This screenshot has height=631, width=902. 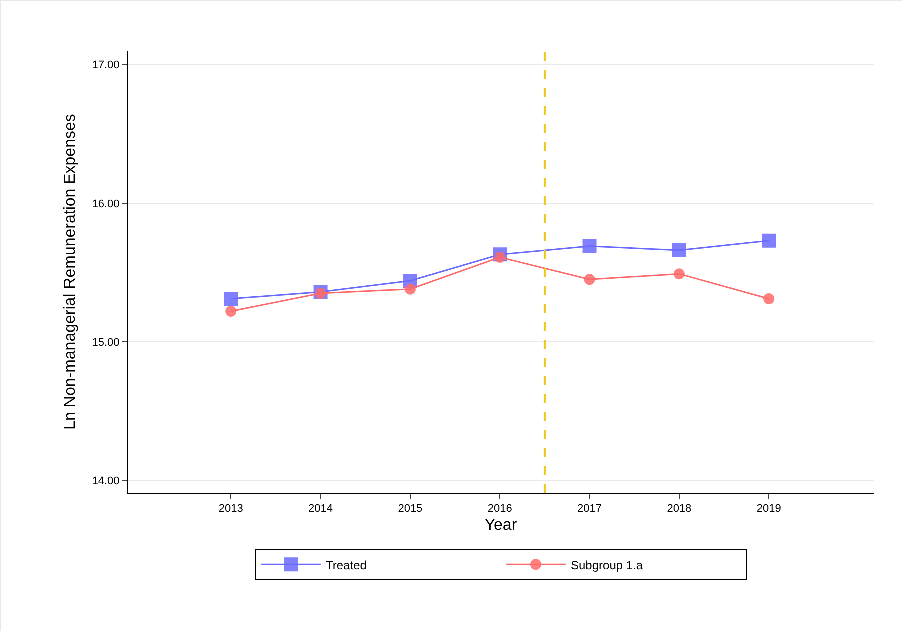 What do you see at coordinates (607, 565) in the screenshot?
I see `legend-label: Subgroup 1.a` at bounding box center [607, 565].